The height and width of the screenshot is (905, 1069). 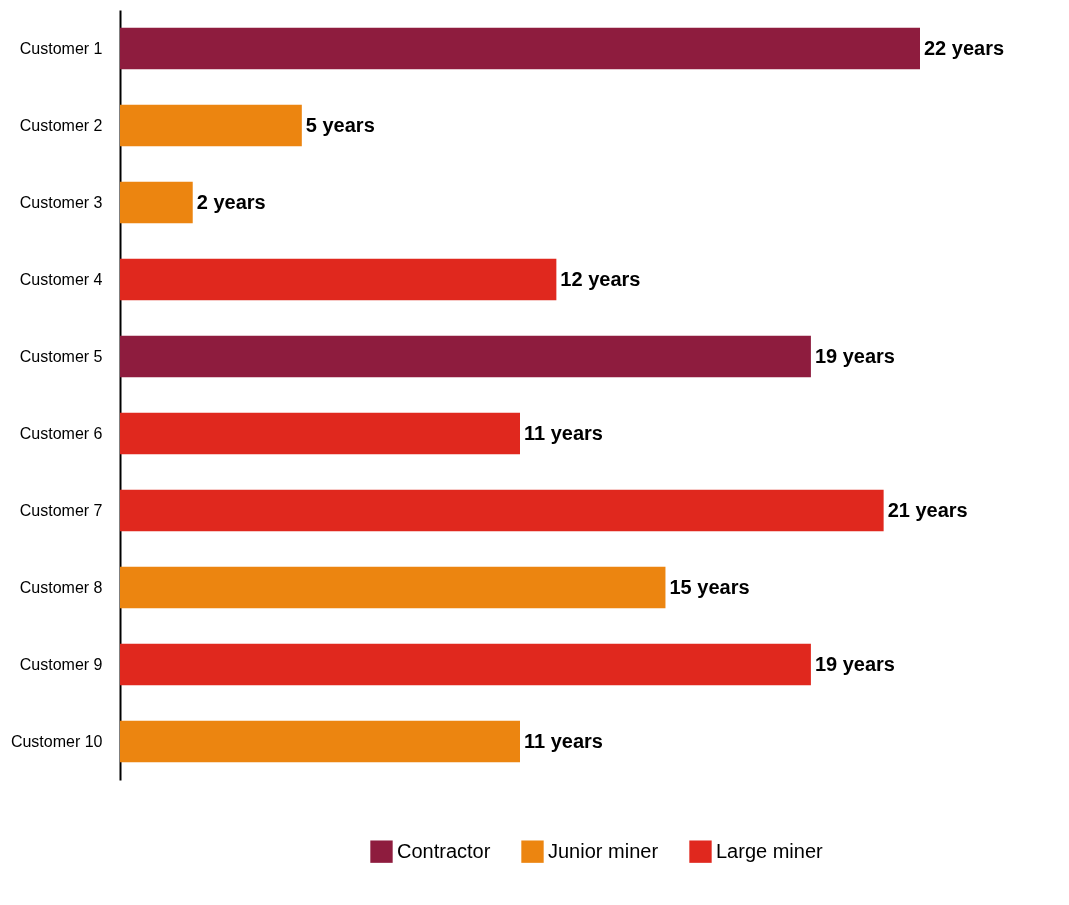 What do you see at coordinates (61, 356) in the screenshot?
I see `y-tick-label: Customer 5` at bounding box center [61, 356].